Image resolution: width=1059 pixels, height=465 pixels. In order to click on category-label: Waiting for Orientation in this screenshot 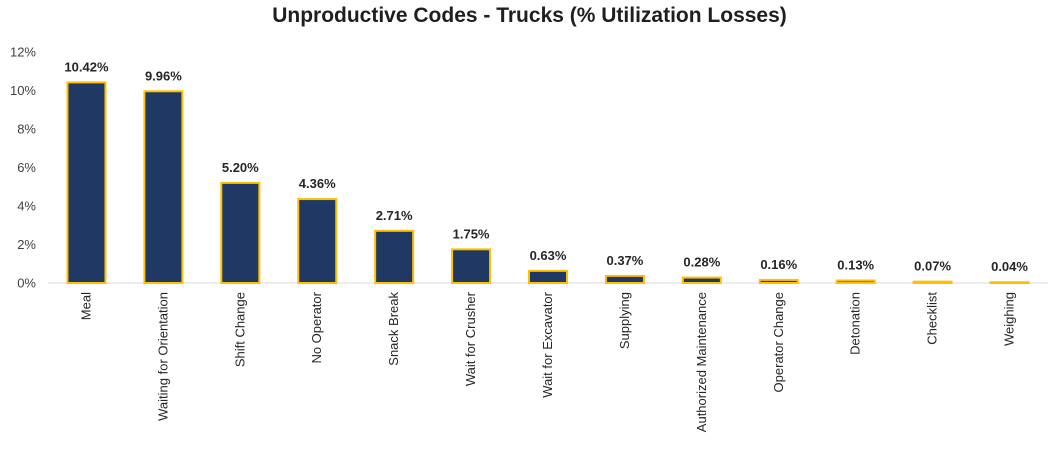, I will do `click(162, 356)`.